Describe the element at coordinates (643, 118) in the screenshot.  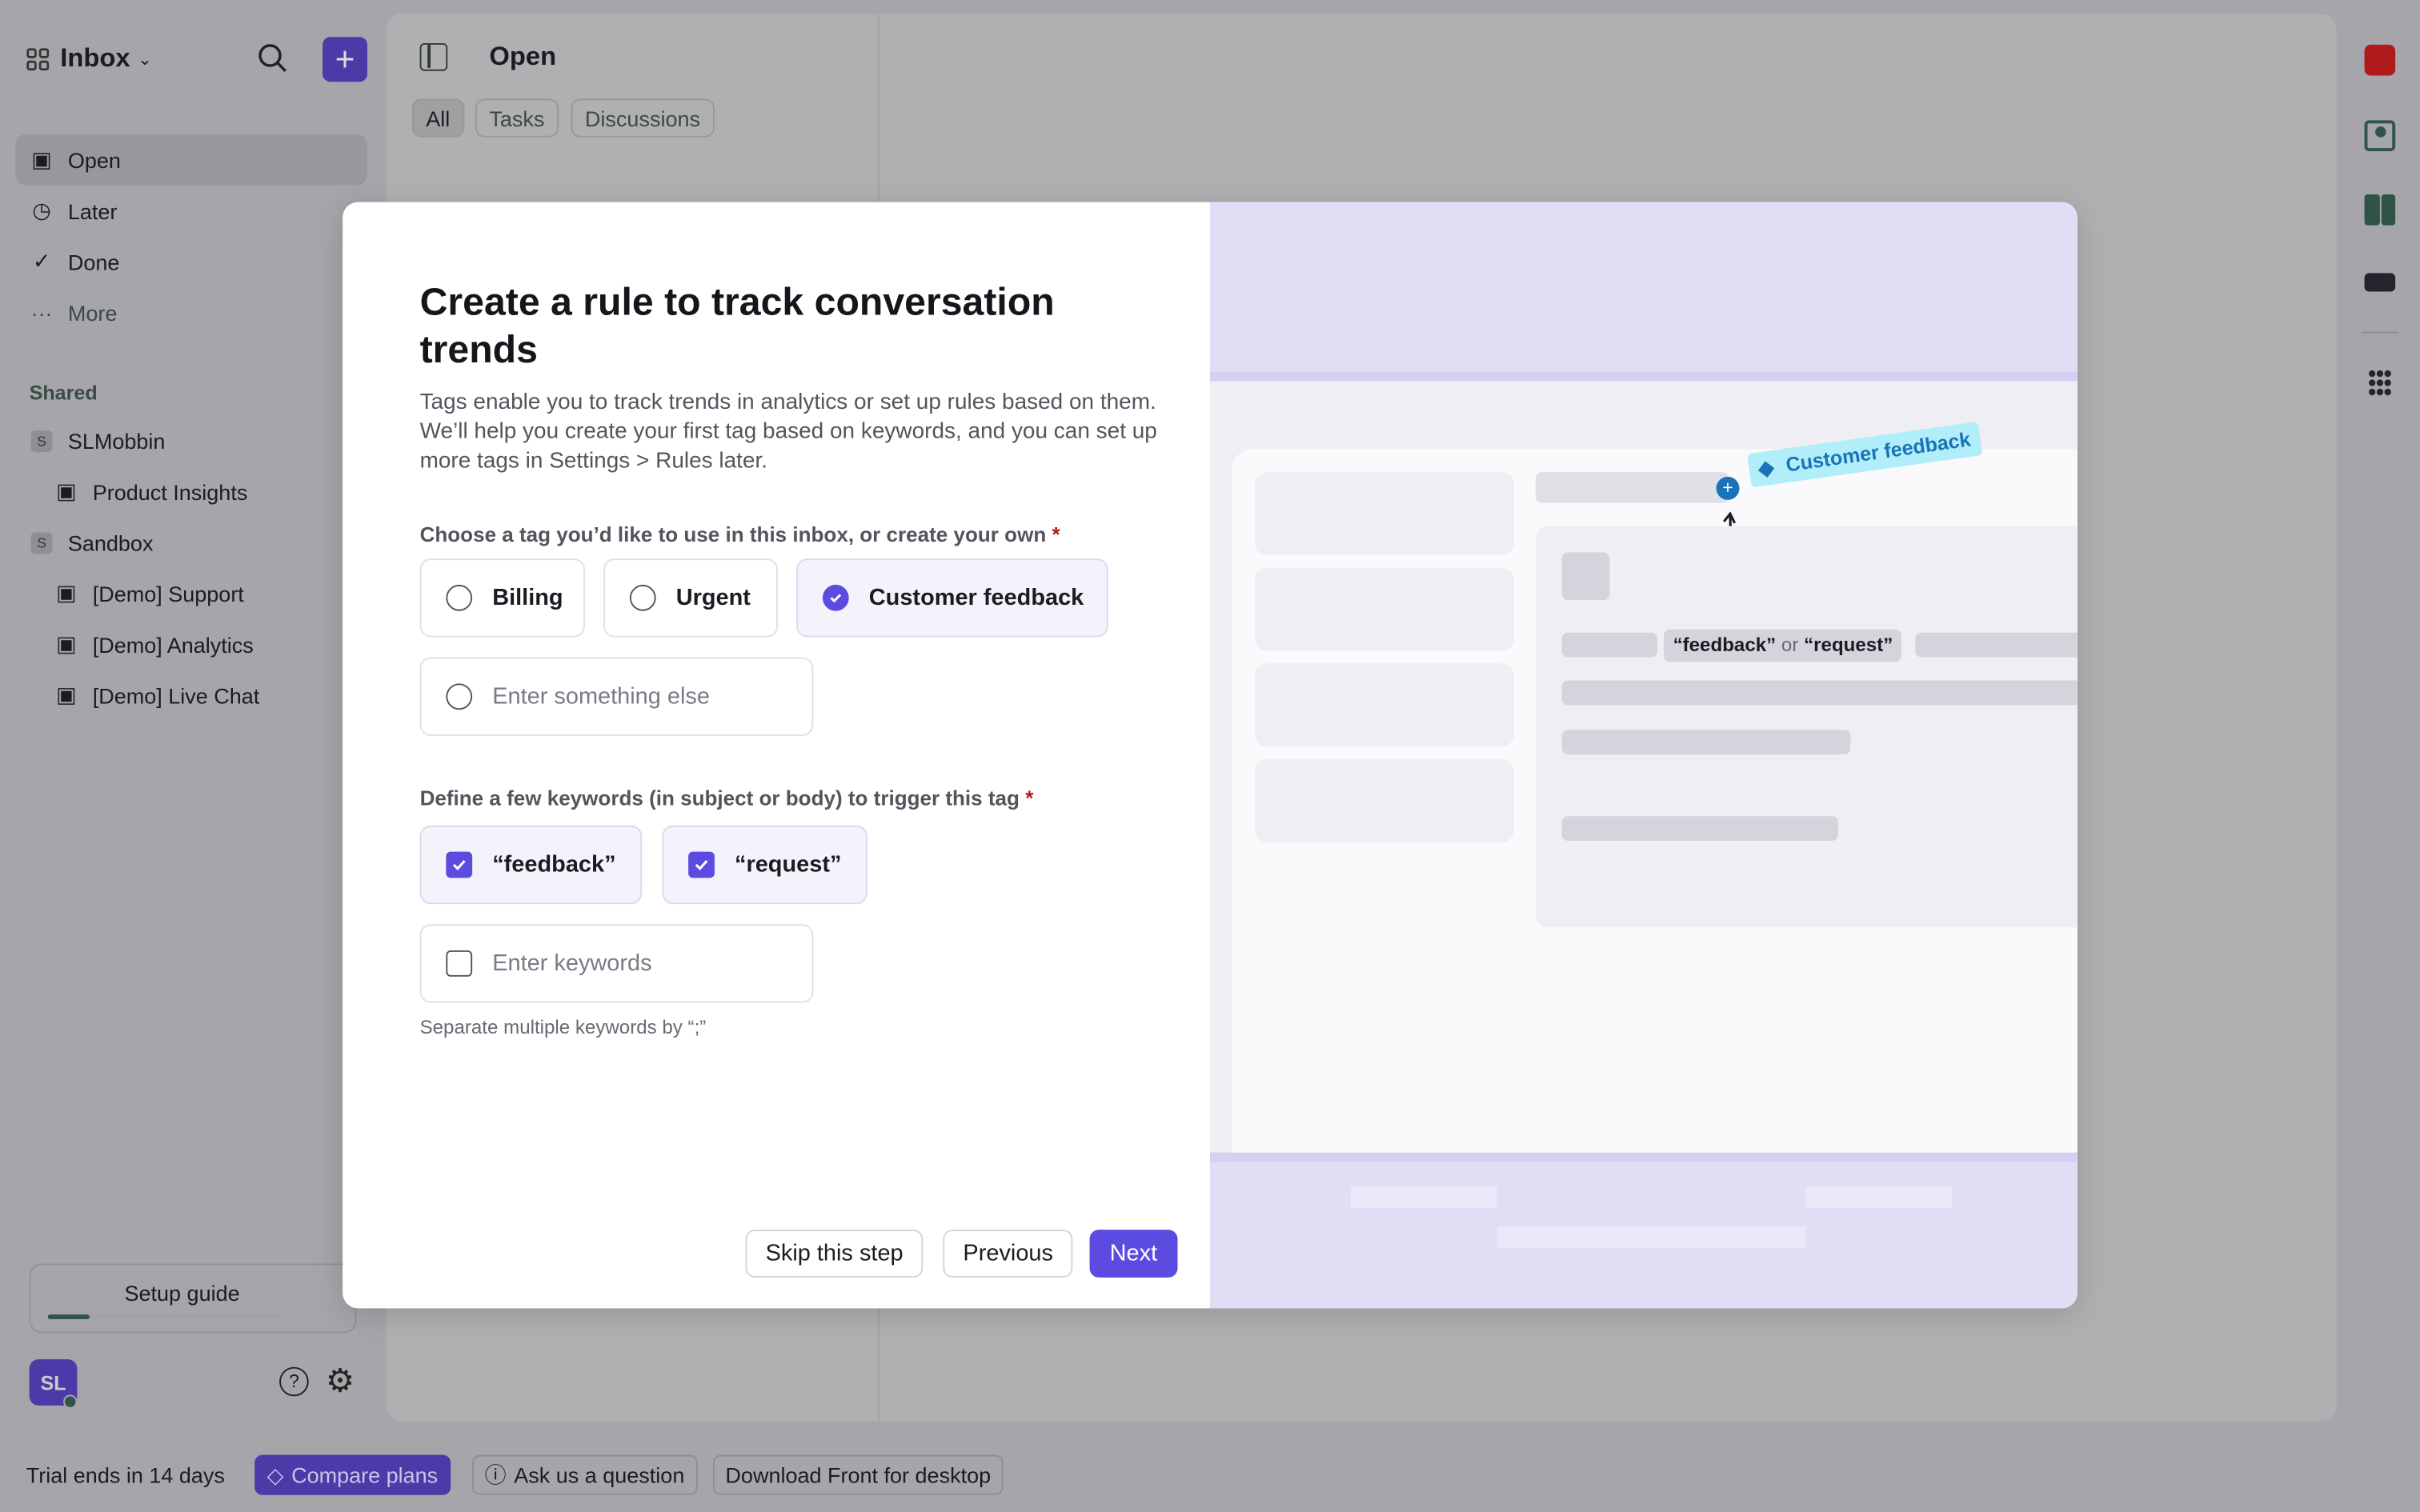
I see `tab-discussions: Discussions` at that location.